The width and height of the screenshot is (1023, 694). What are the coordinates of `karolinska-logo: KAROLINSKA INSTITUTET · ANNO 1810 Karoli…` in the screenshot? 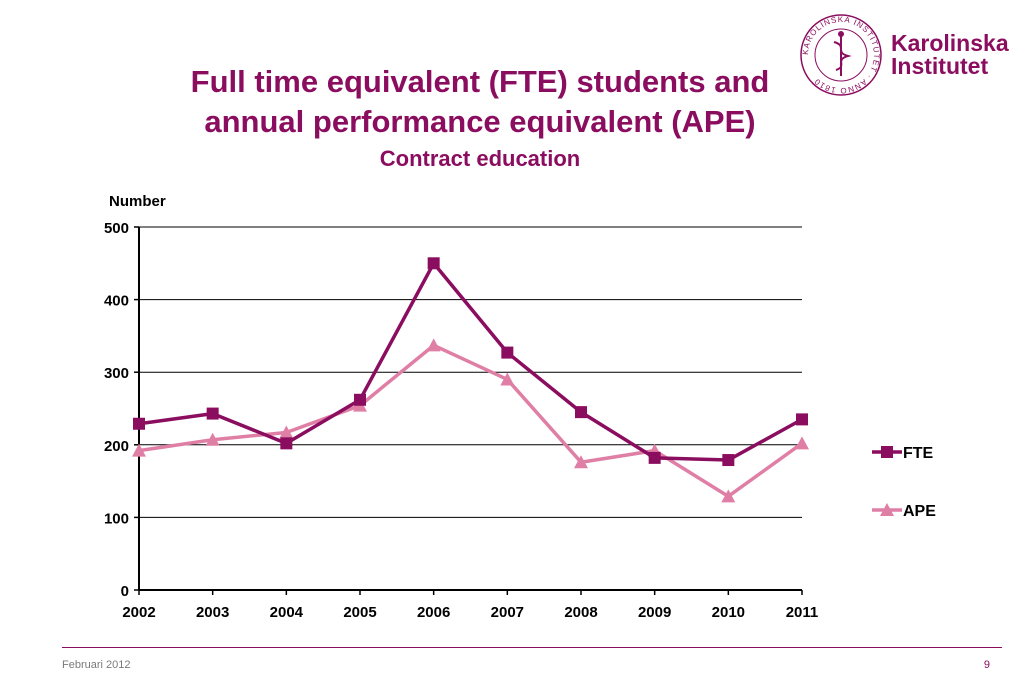 It's located at (903, 55).